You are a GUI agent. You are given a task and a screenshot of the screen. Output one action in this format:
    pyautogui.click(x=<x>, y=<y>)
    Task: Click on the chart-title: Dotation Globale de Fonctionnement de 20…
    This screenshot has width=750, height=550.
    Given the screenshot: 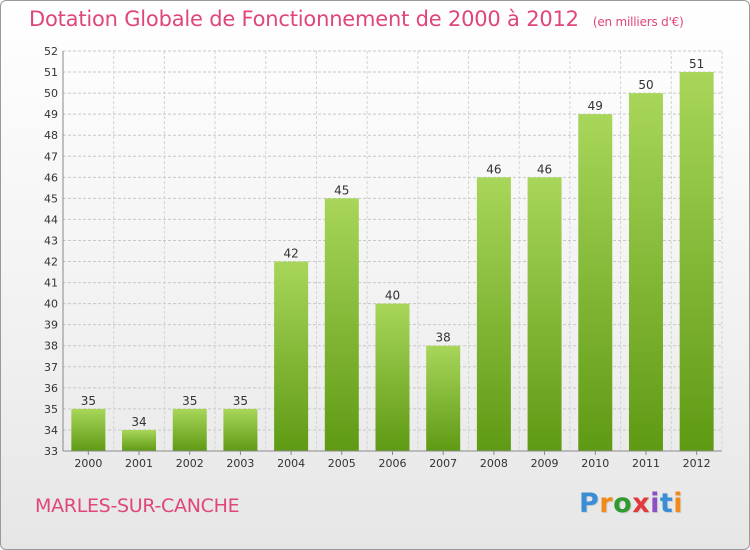 What is the action you would take?
    pyautogui.click(x=356, y=19)
    